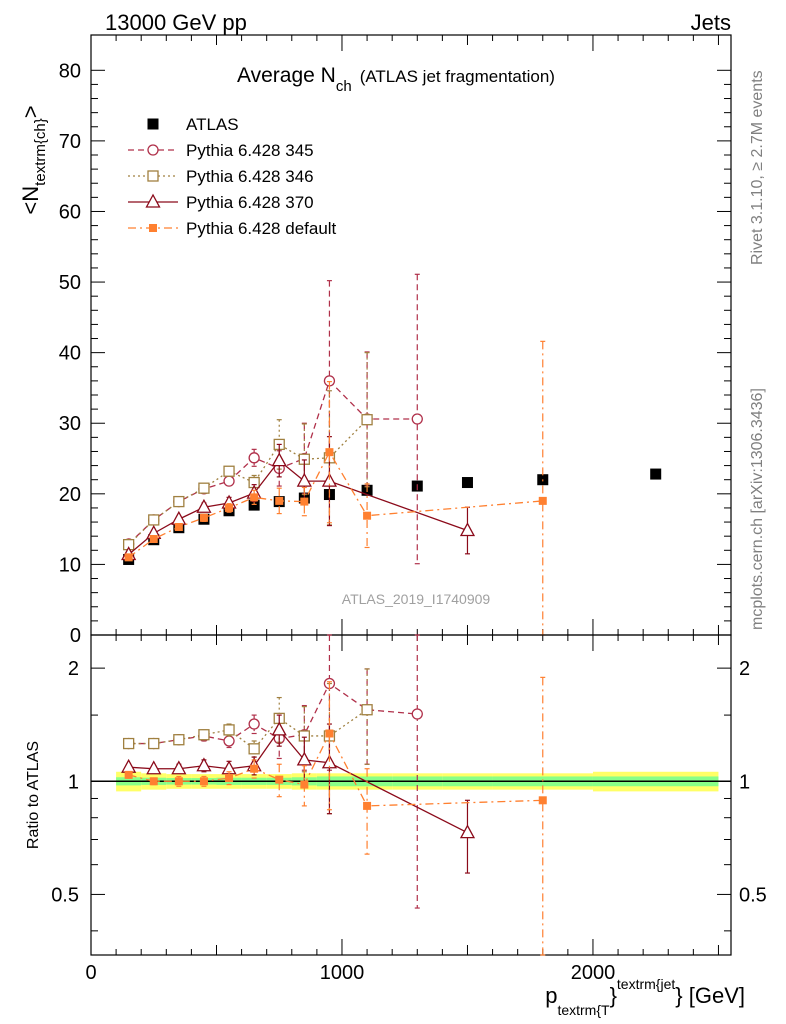 The height and width of the screenshot is (1024, 786). What do you see at coordinates (70, 212) in the screenshot?
I see `y-tick-label: 60` at bounding box center [70, 212].